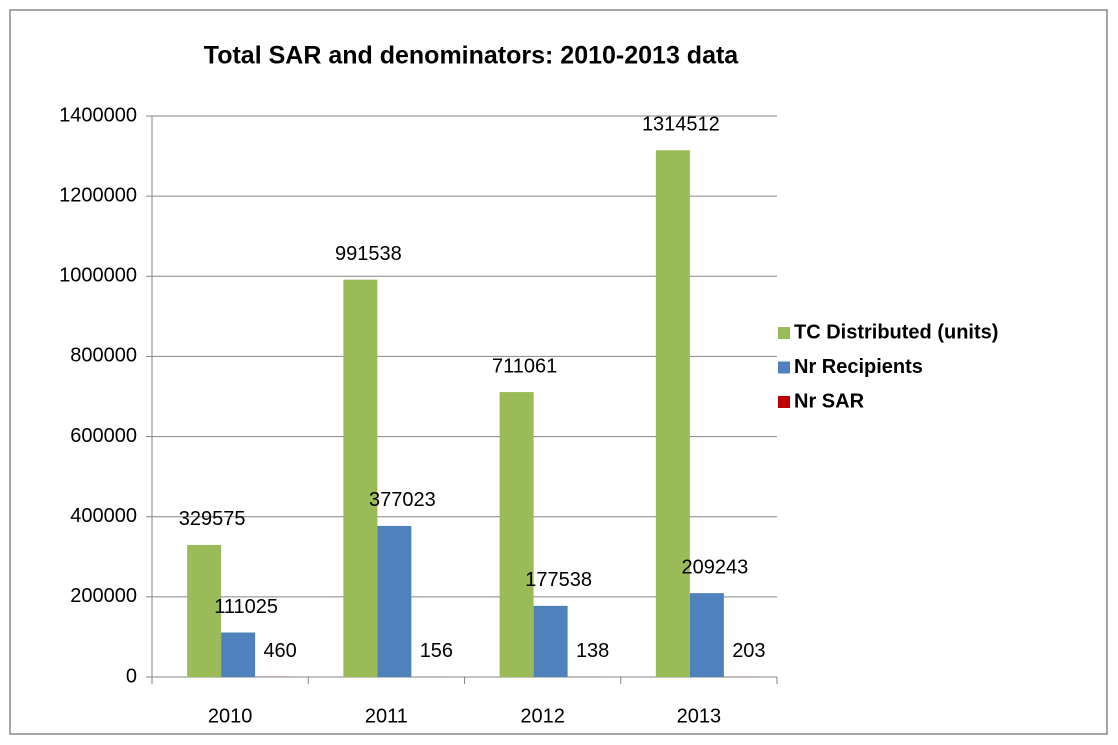 This screenshot has height=745, width=1118. What do you see at coordinates (829, 401) in the screenshot?
I see `legend-label: Nr SAR` at bounding box center [829, 401].